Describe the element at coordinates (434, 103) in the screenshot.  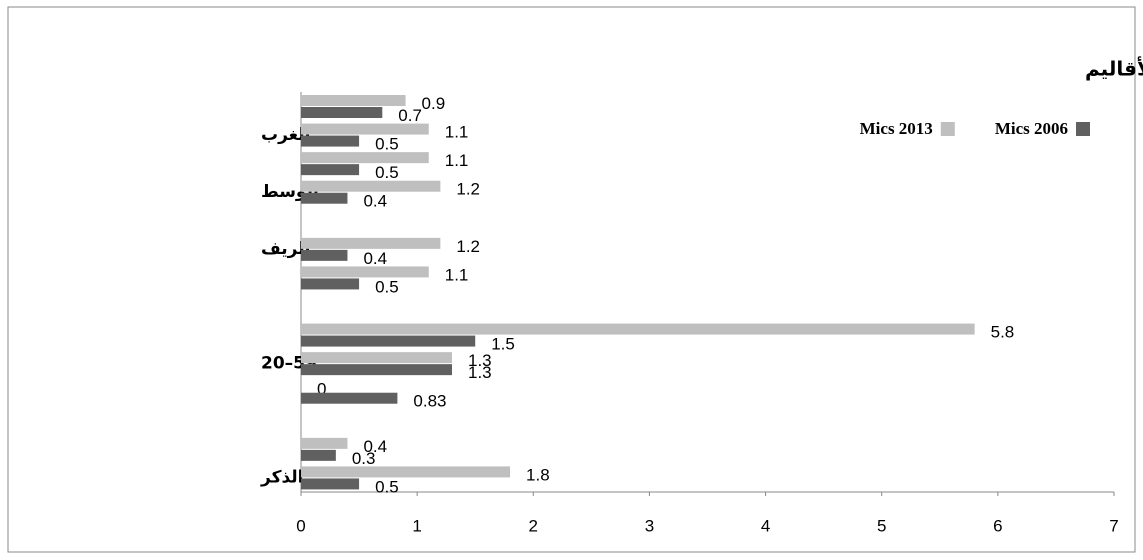
I see `data-label: 0.9` at that location.